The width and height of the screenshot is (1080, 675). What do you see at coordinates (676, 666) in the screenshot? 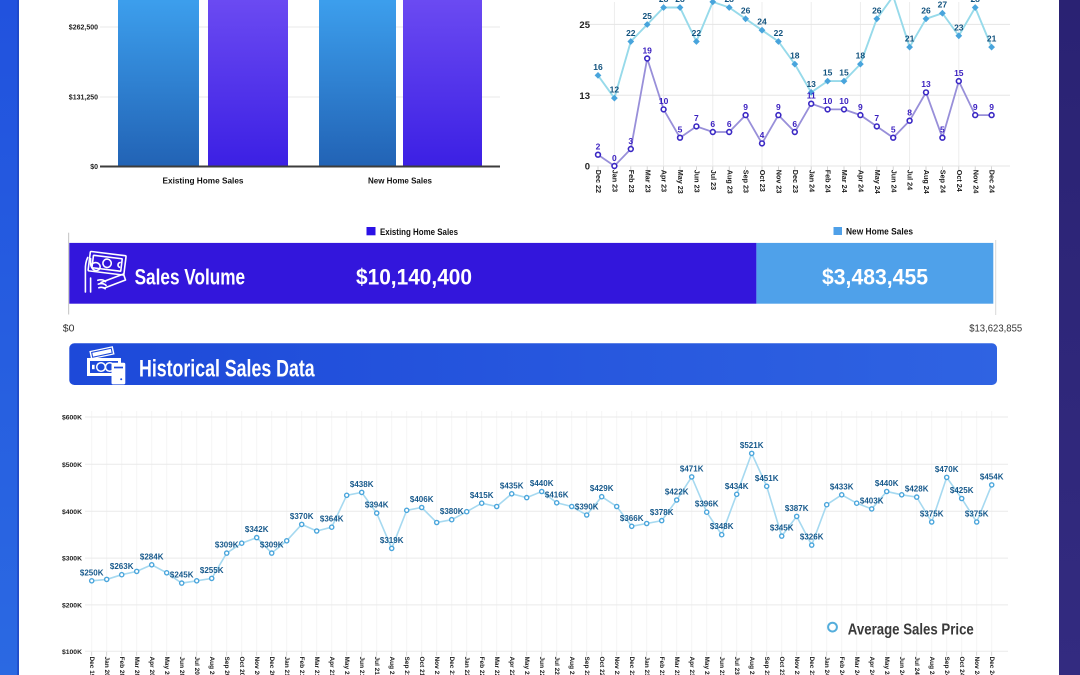
I see `svg-text: Mar 23` at bounding box center [676, 666].